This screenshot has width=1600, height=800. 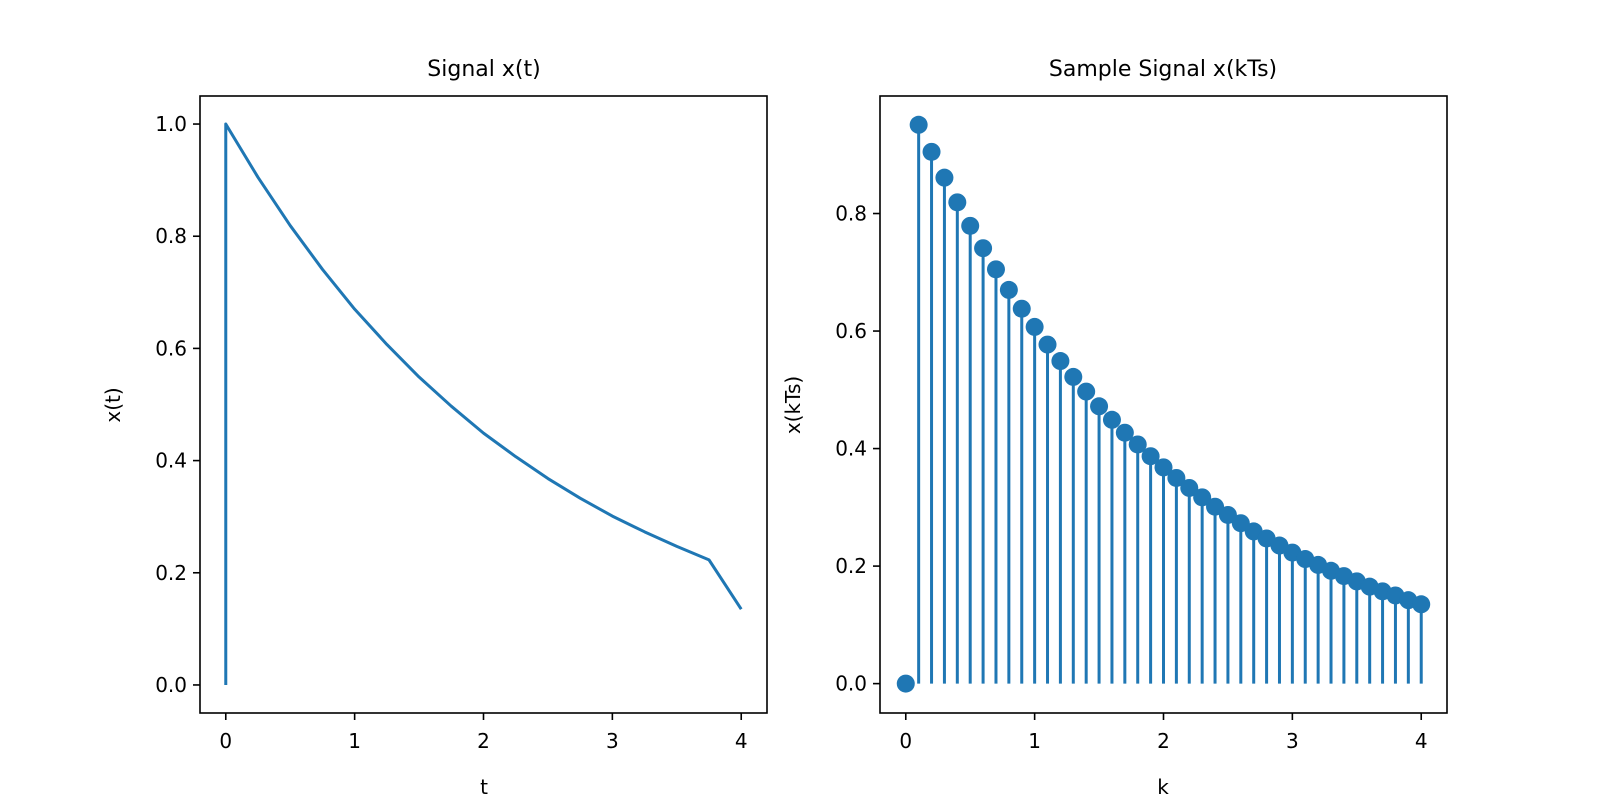 I want to click on y-ticks: 0.0 0.2 0.4 0.6 0.8, so click(x=857, y=449).